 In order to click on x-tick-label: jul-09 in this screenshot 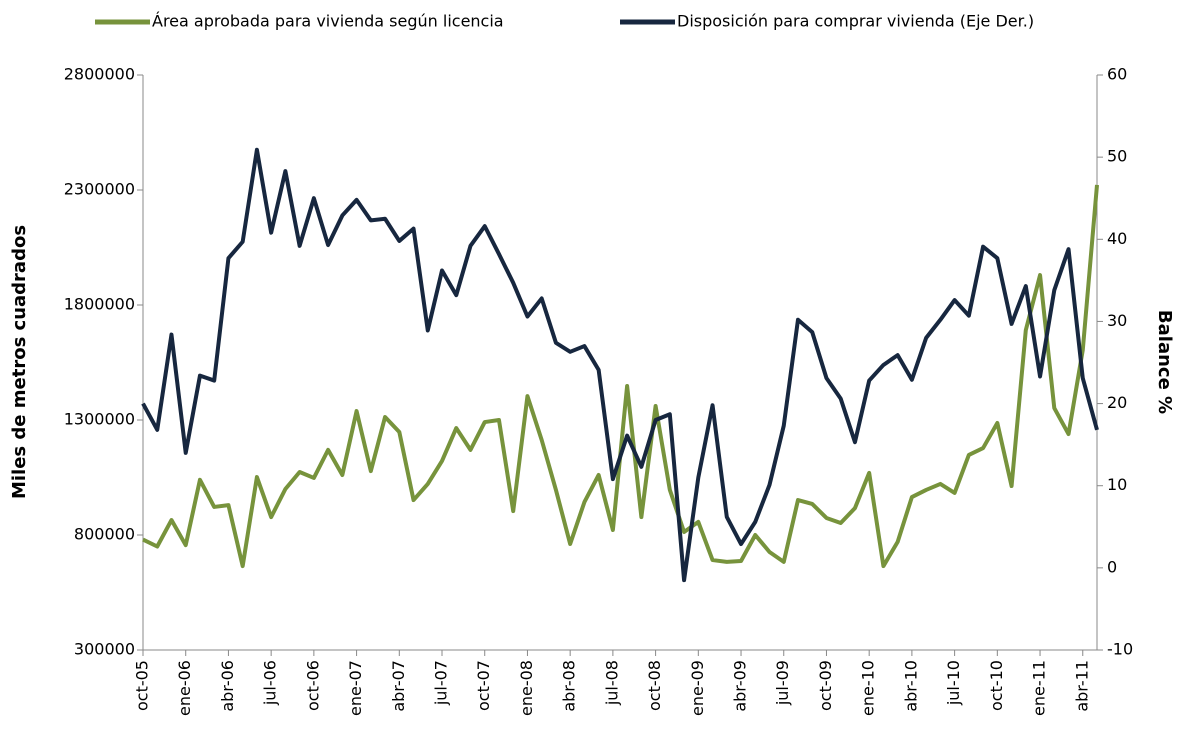, I will do `click(782, 683)`.